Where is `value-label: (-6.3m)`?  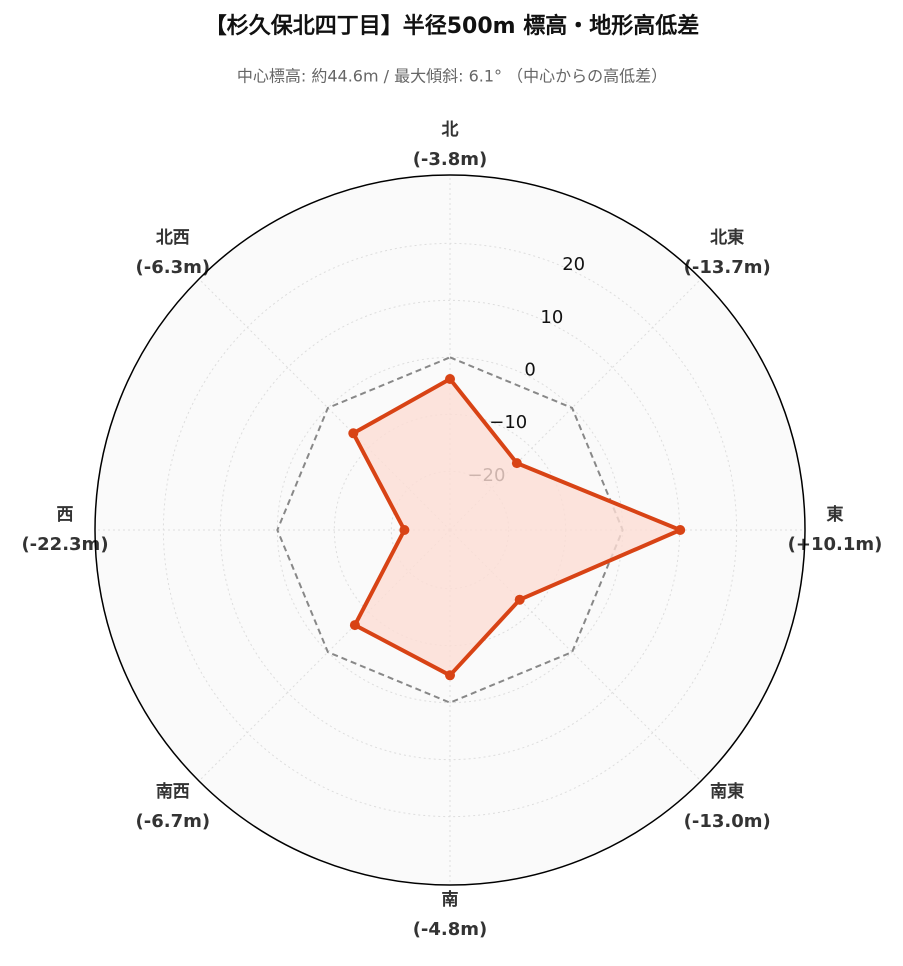
value-label: (-6.3m) is located at coordinates (173, 267).